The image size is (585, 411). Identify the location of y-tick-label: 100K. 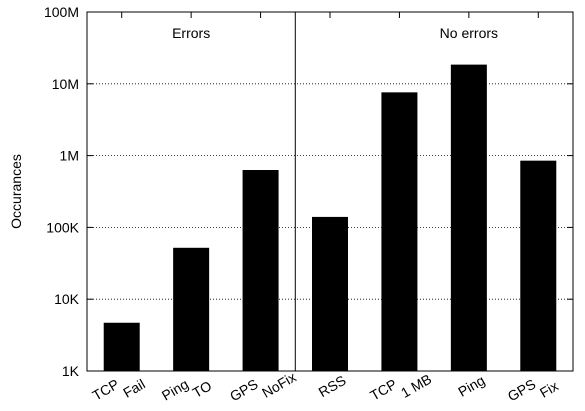
(62, 227).